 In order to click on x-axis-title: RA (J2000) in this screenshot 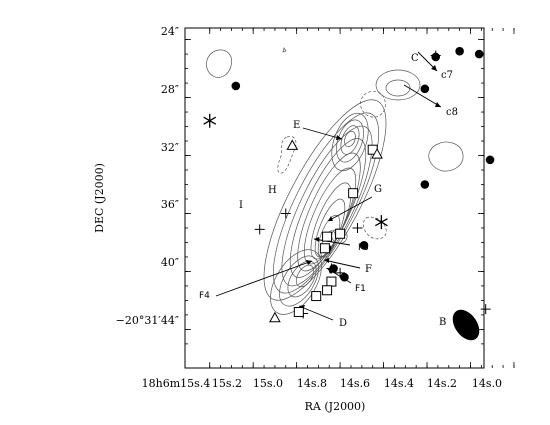, I will do `click(335, 406)`.